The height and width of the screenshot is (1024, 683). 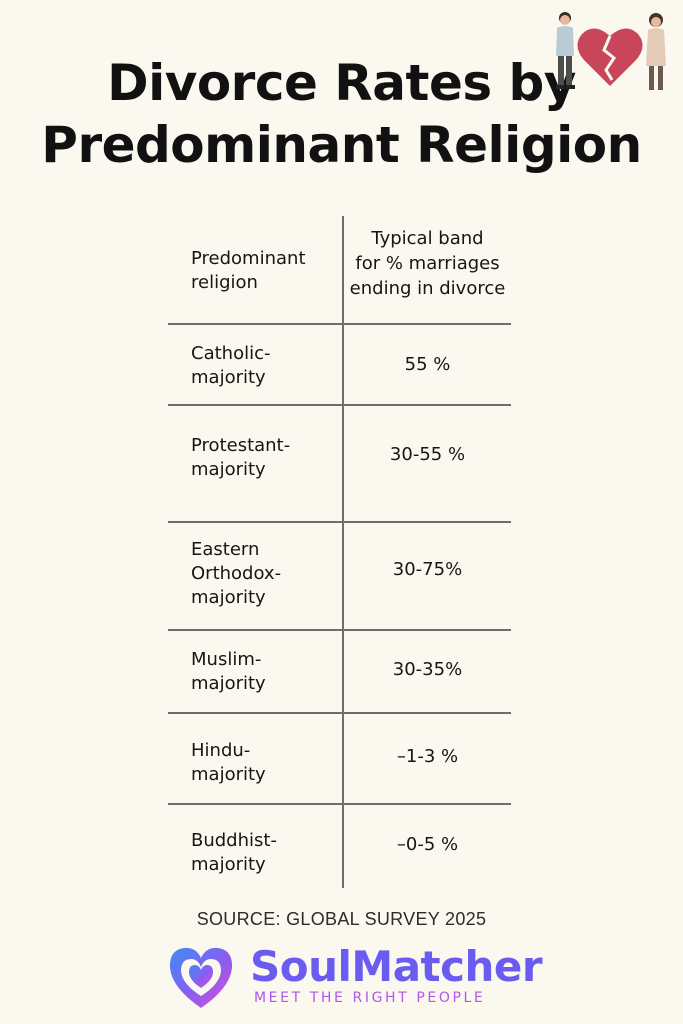 I want to click on table-row-religion: Catholic- majority, so click(x=263, y=366).